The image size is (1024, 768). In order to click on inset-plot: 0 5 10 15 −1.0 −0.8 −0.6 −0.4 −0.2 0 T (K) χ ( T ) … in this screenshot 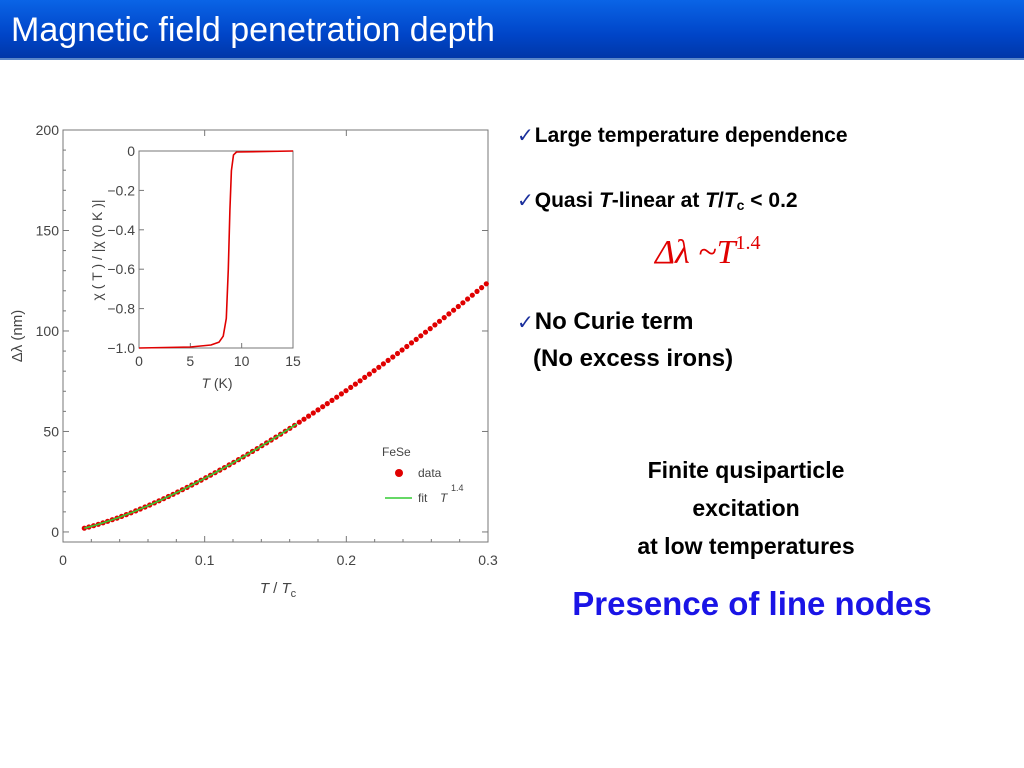, I will do `click(195, 267)`.